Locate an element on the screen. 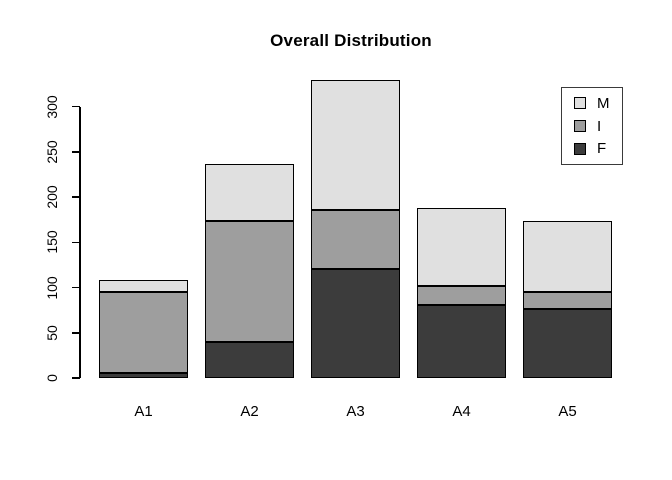 This screenshot has height=480, width=672. legend-label-M: M is located at coordinates (603, 103).